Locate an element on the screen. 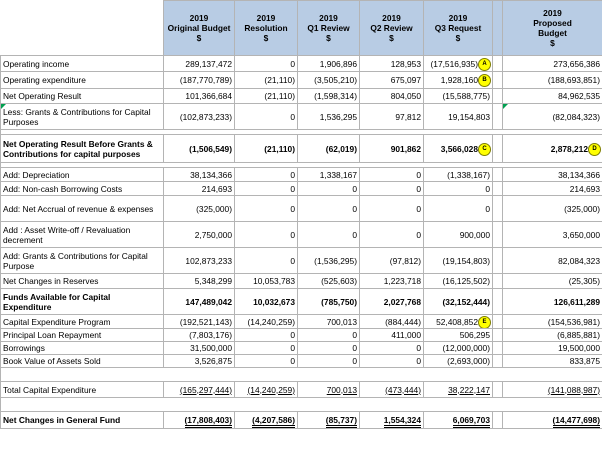 Image resolution: width=602 pixels, height=458 pixels. cell-q3-request: (12,000,000) is located at coordinates (458, 348).